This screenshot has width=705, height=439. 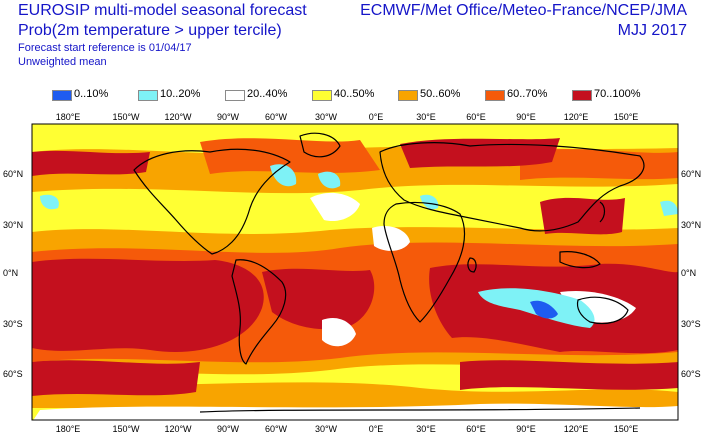 I want to click on lat-labels-left: 60°N 30°N 0°N 30°S 60°S, so click(x=13, y=274).